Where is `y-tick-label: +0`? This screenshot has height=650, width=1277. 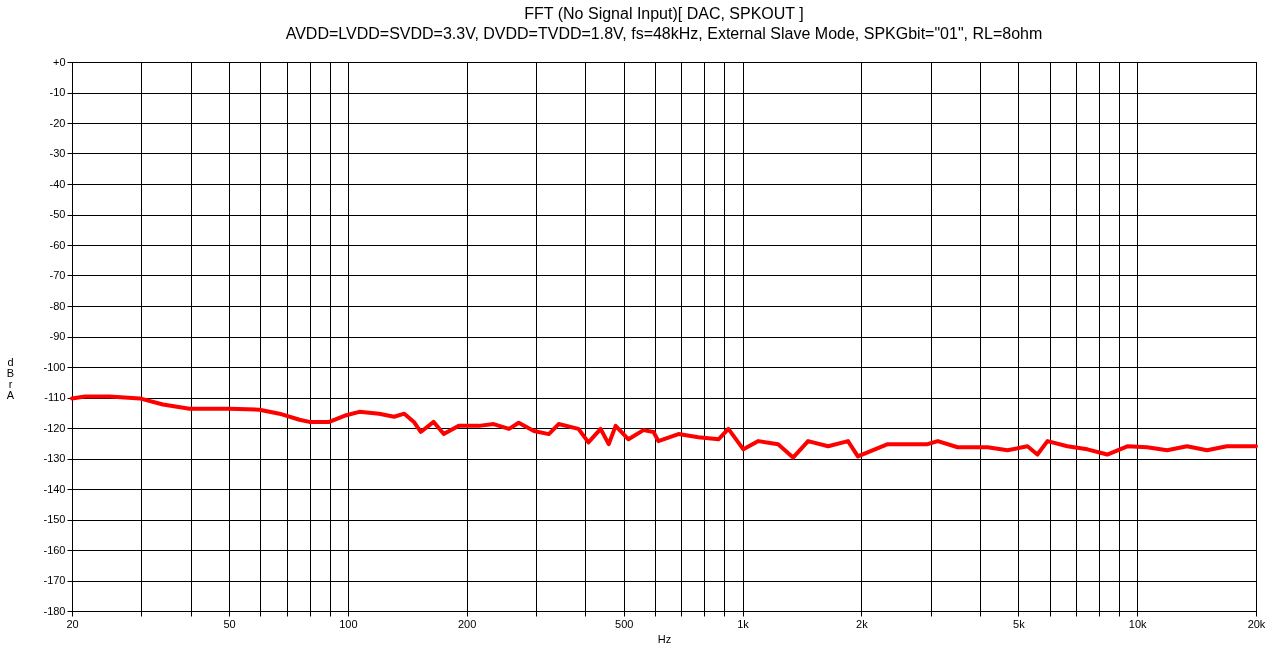 y-tick-label: +0 is located at coordinates (59, 61).